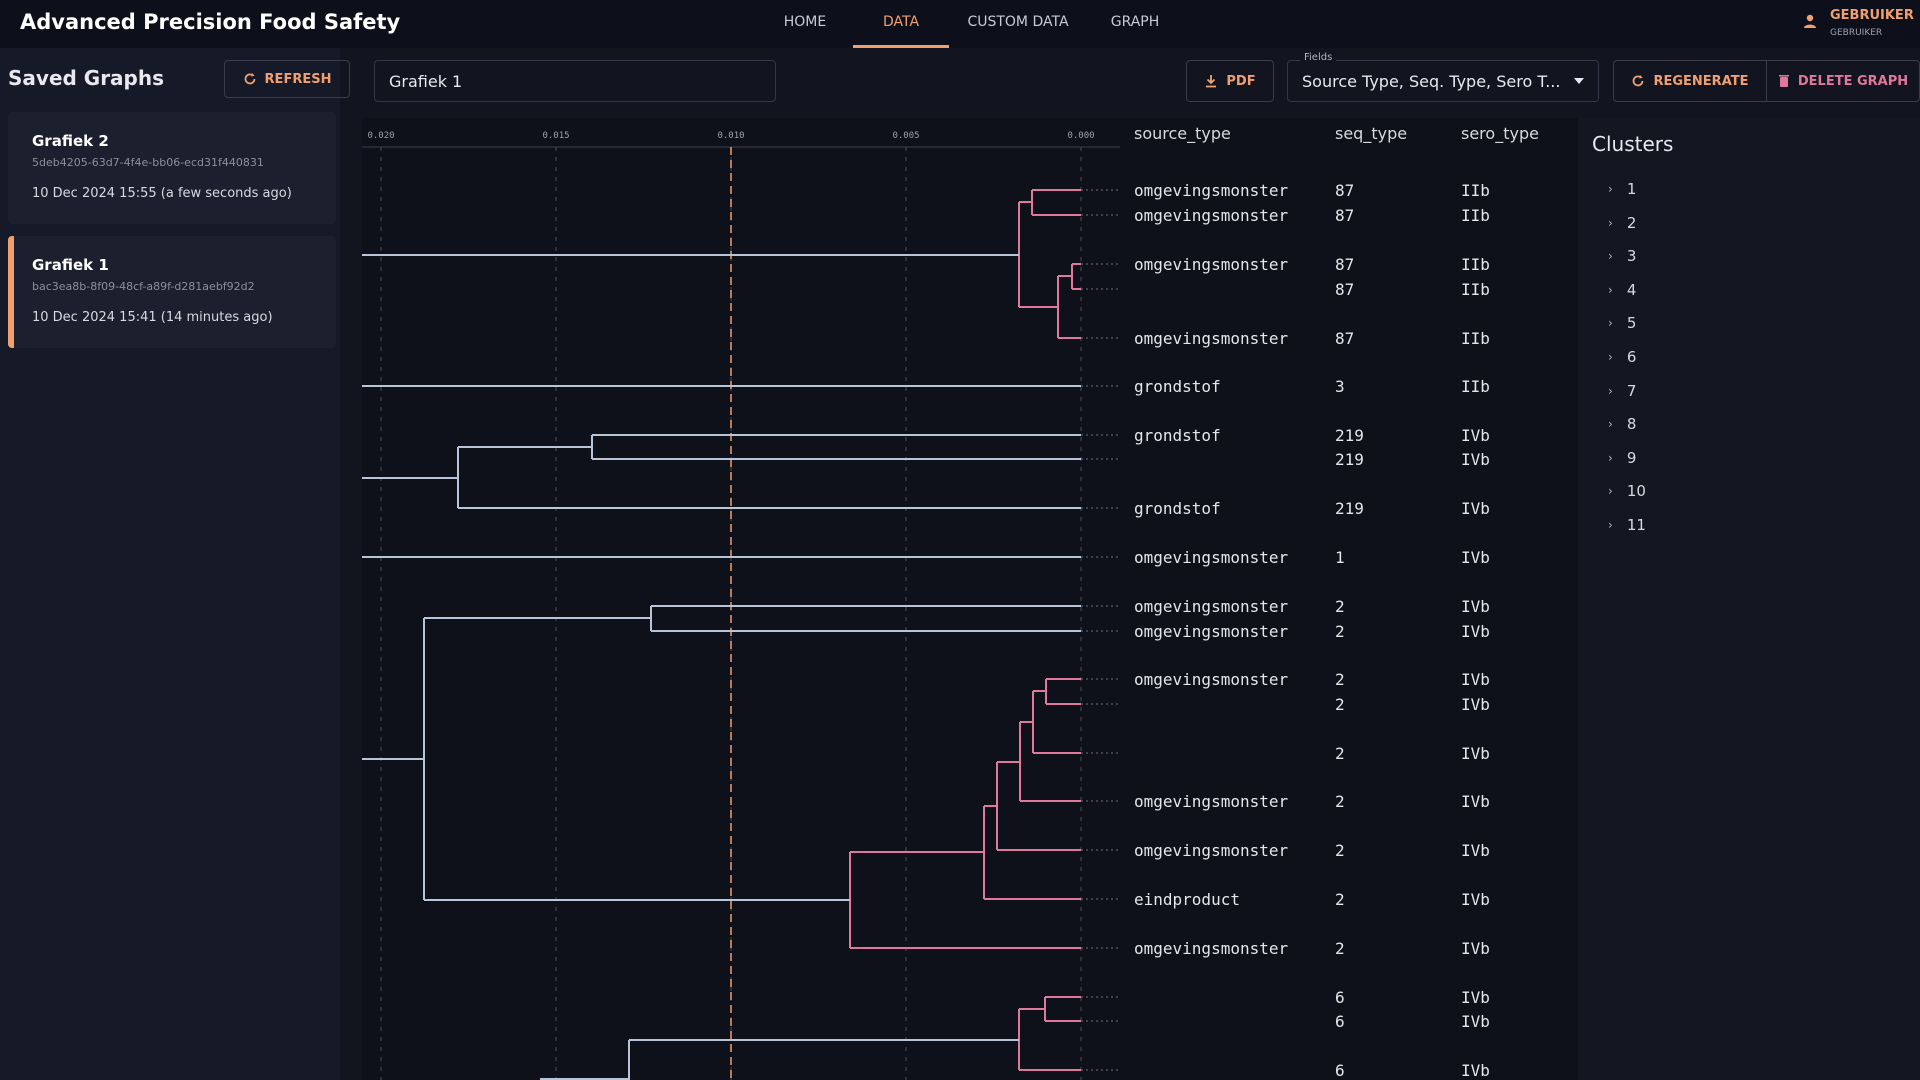 The height and width of the screenshot is (1080, 1920). Describe the element at coordinates (1622, 391) in the screenshot. I see `cluster-item: › 7` at that location.